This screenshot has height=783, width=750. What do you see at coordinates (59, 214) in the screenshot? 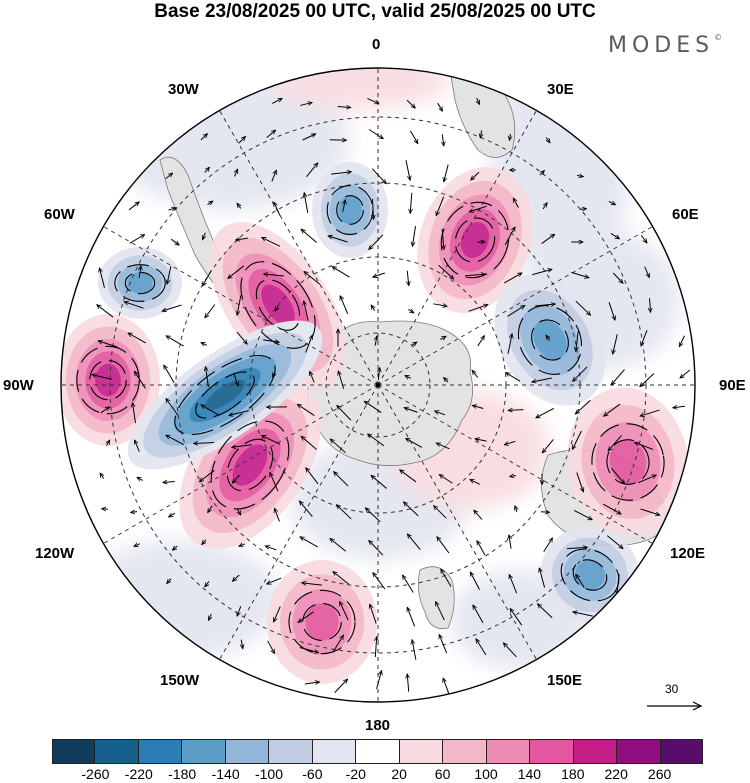
I see `lon-label-60w: 60W` at bounding box center [59, 214].